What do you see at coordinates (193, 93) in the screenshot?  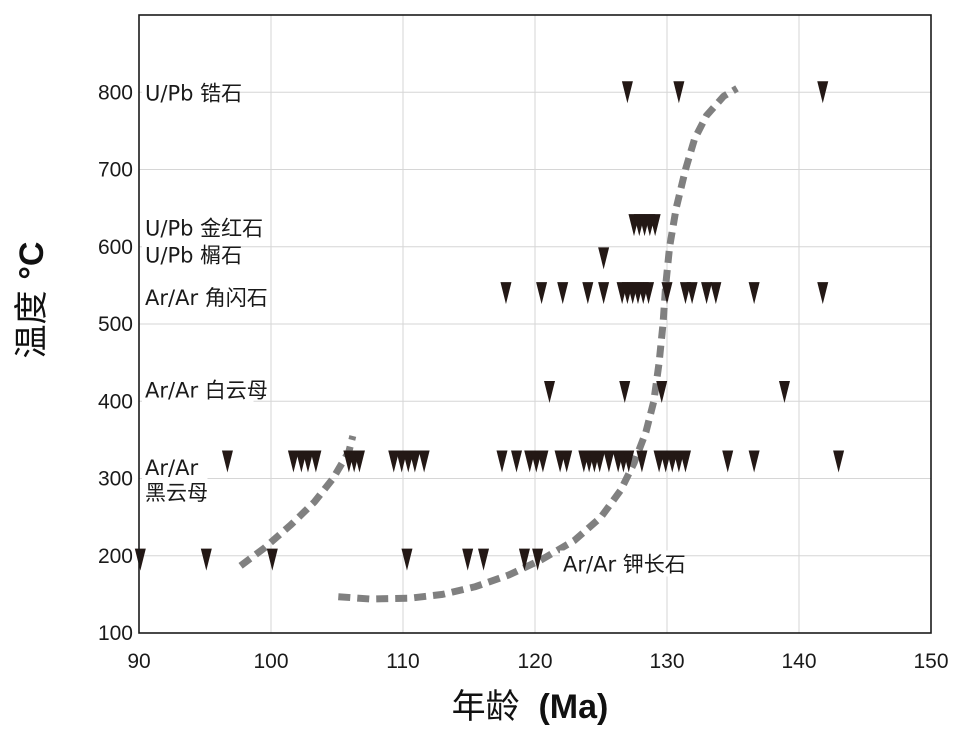 I see `group-label: U/Pb 锆石` at bounding box center [193, 93].